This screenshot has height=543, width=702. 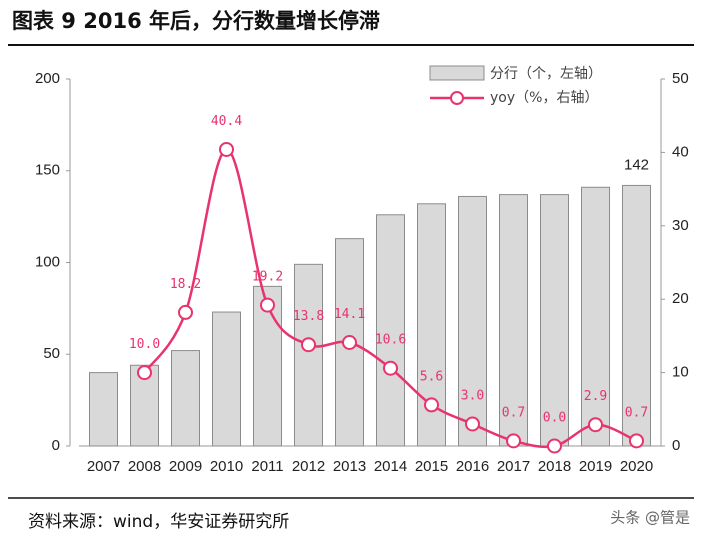 I want to click on y2-tick-label: 10, so click(x=680, y=372).